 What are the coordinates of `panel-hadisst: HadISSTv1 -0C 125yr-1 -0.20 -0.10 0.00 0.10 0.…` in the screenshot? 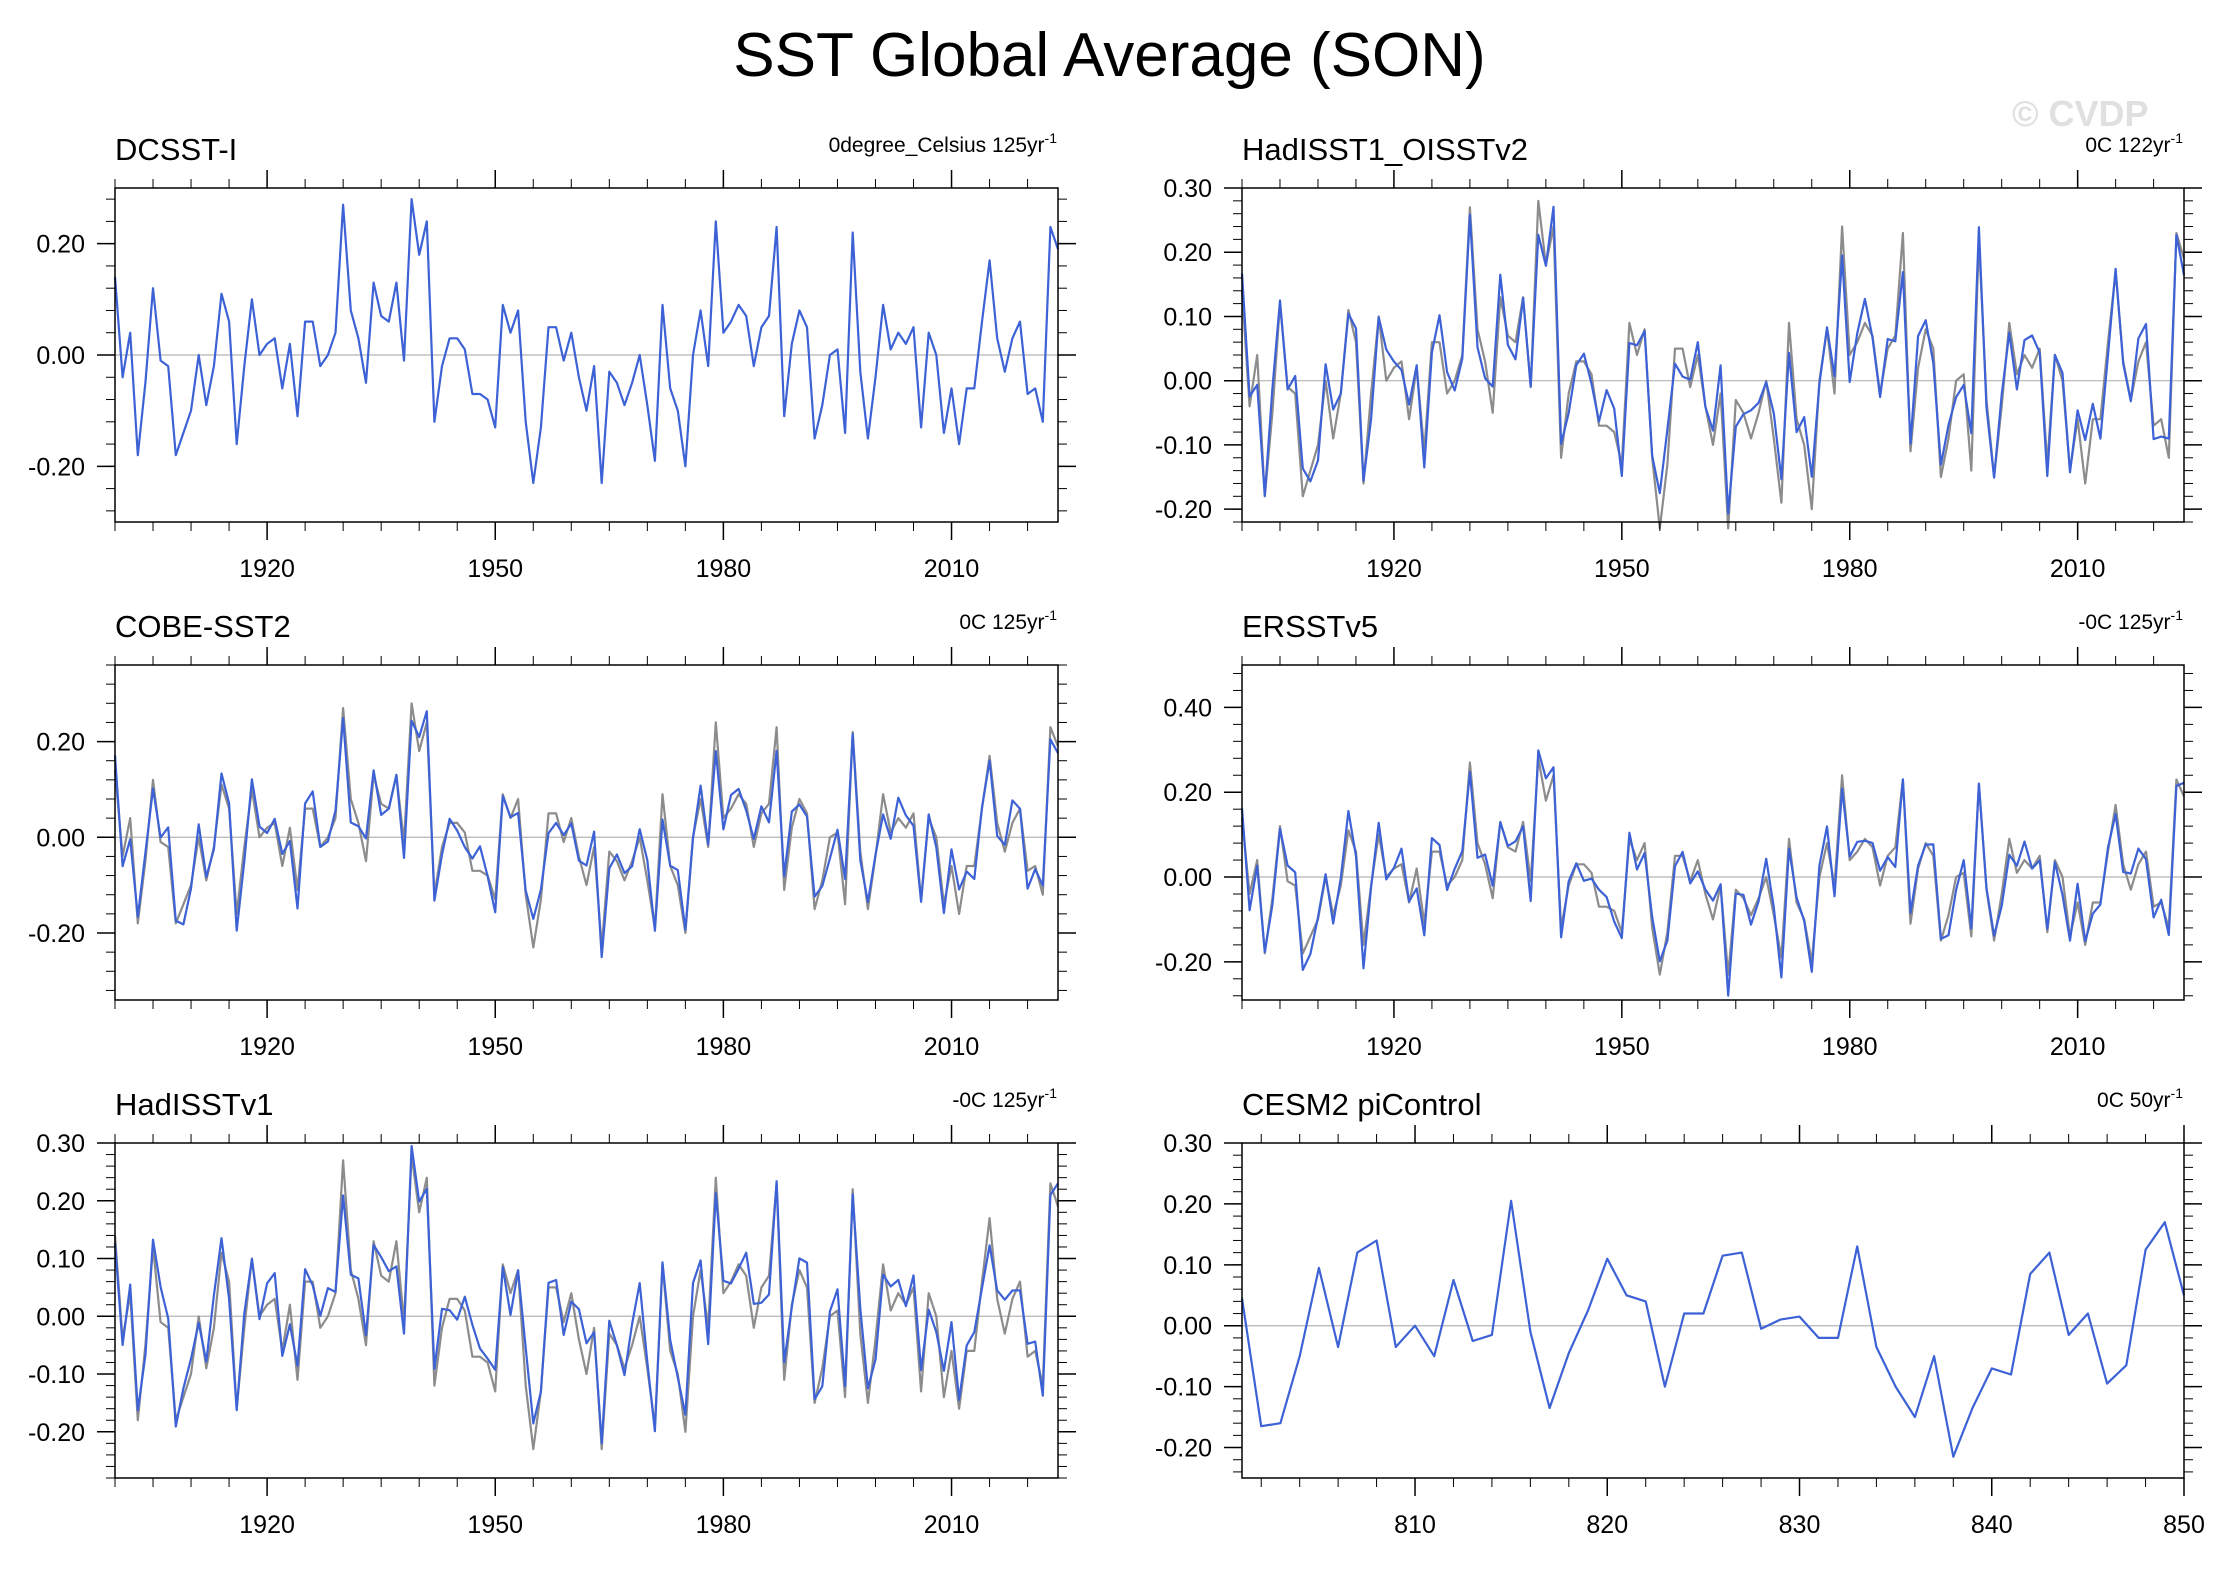 It's located at (552, 1312).